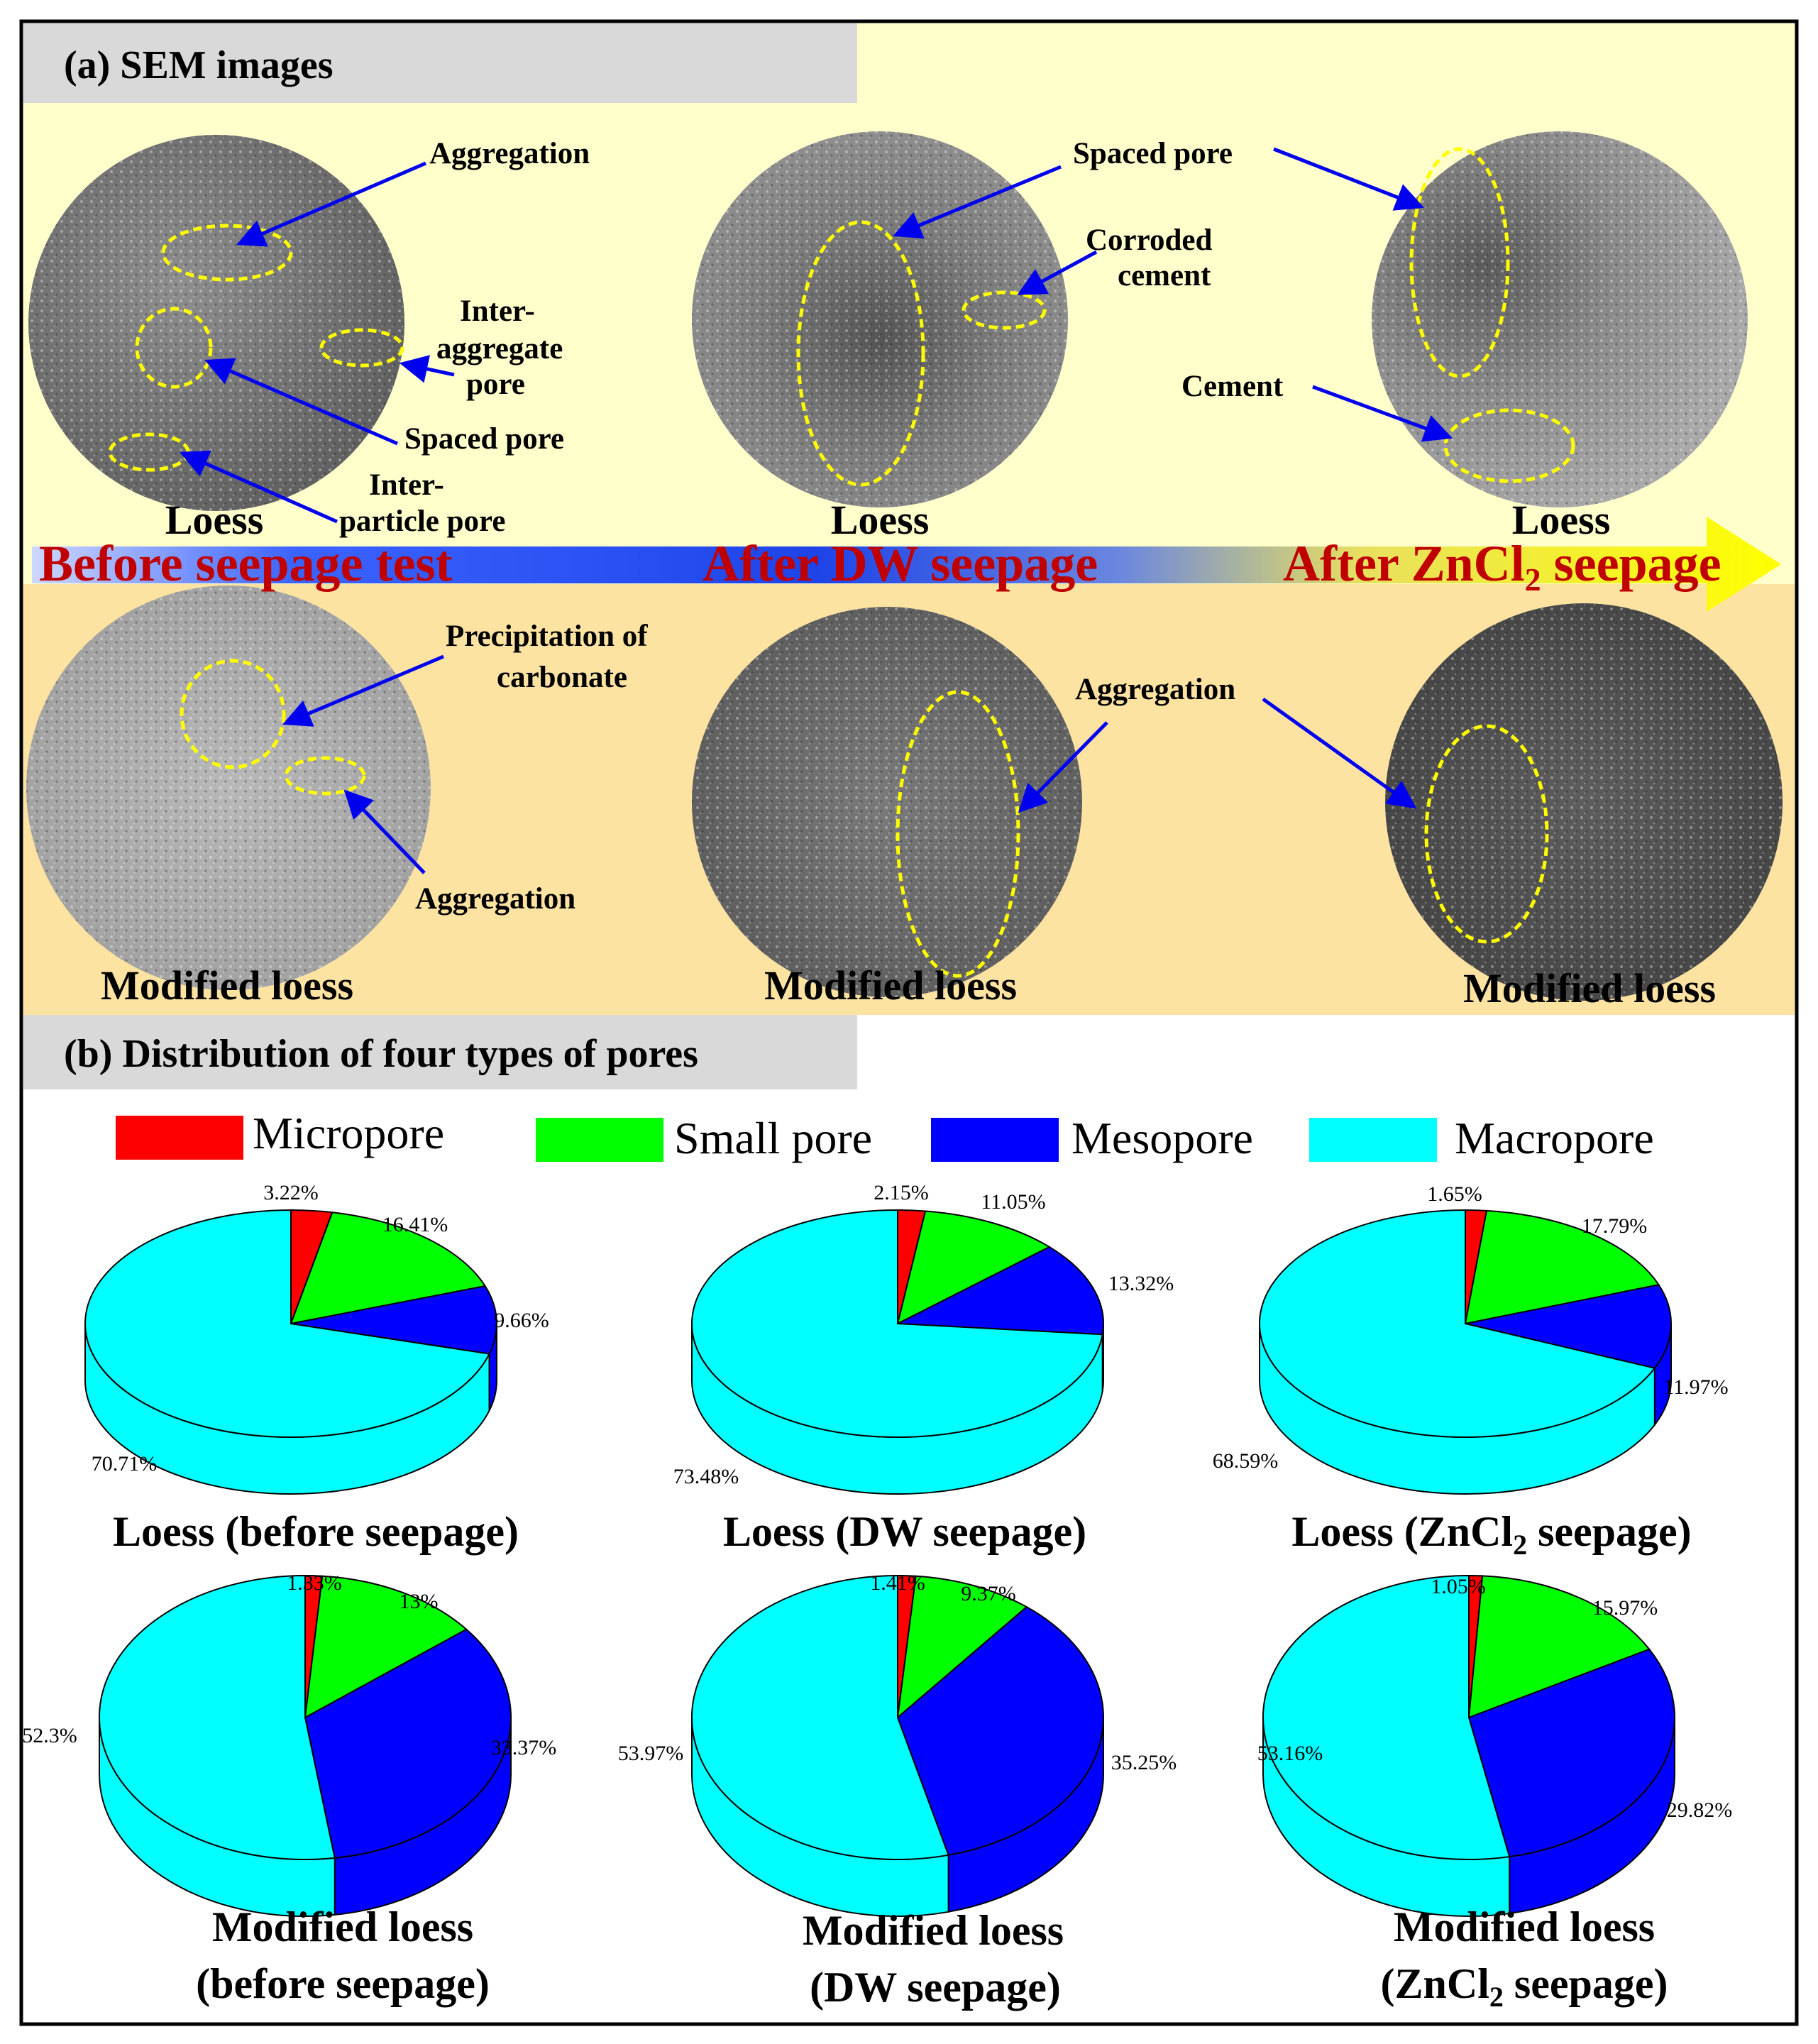  I want to click on pie-6-macropore-slice, so click(1386, 1717).